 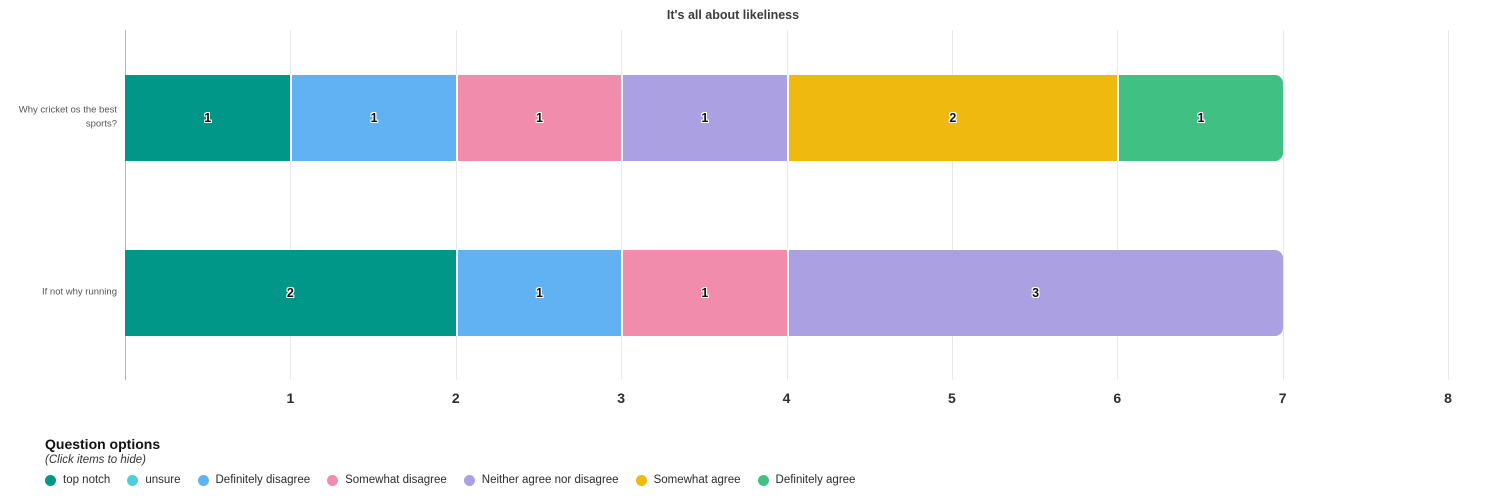 I want to click on legend-item-label: top notch, so click(x=87, y=480).